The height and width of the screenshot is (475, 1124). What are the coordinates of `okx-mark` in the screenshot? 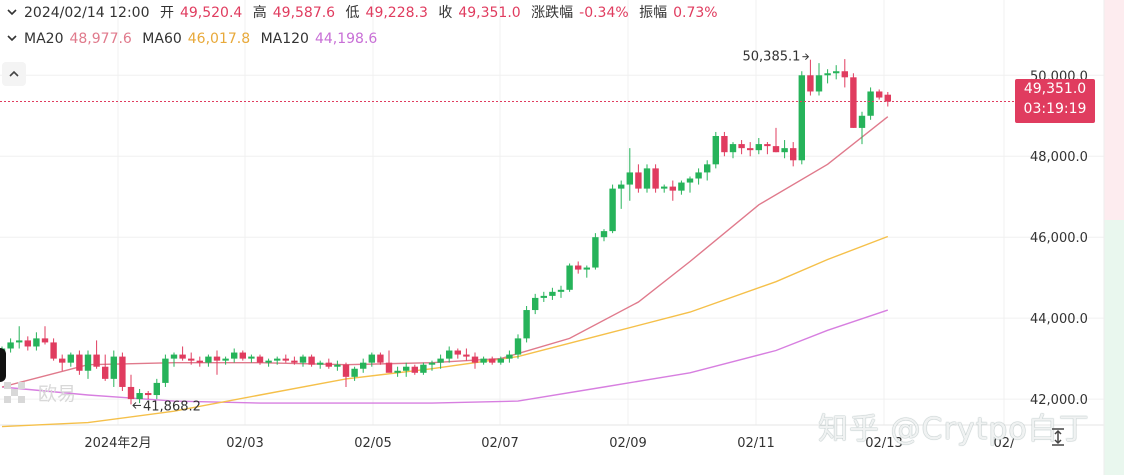 It's located at (3, 365).